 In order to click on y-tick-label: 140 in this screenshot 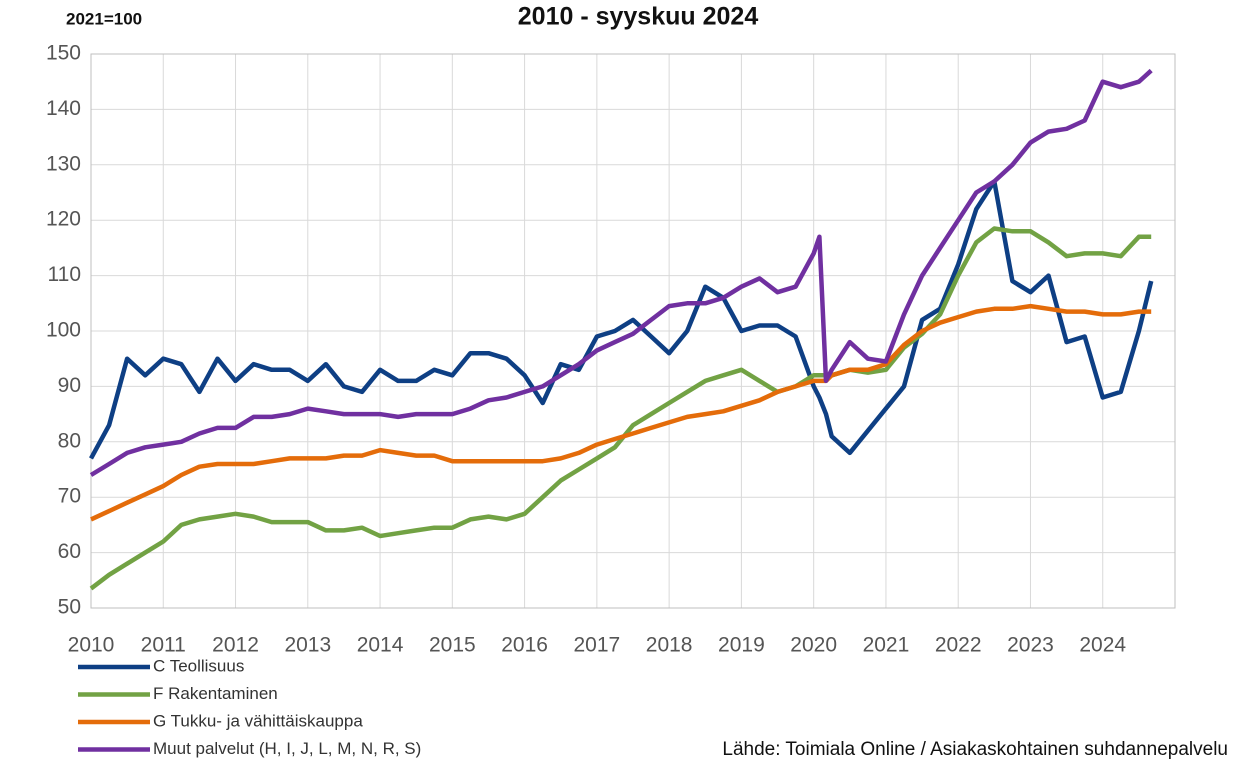, I will do `click(63, 108)`.